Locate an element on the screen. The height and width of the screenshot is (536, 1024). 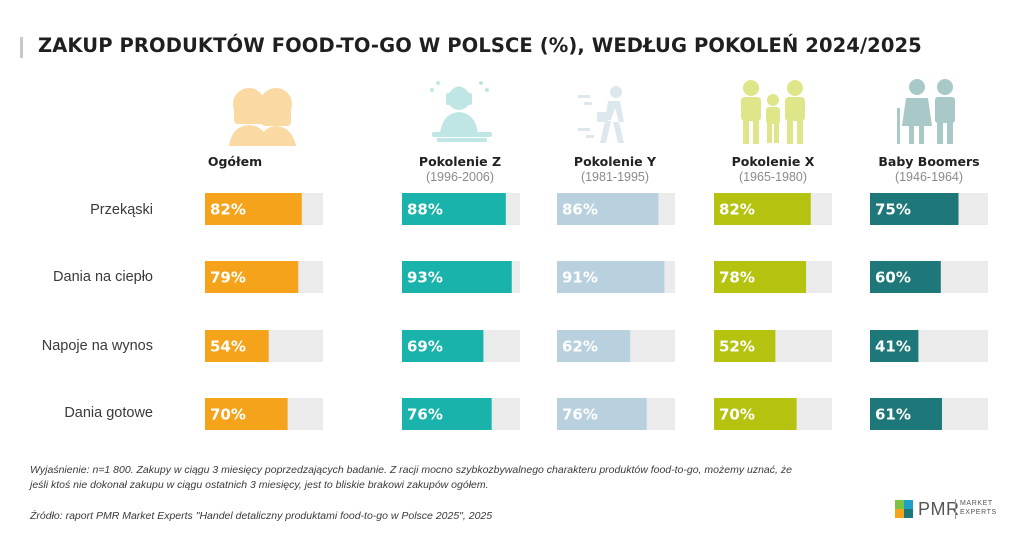
bar-value-label: 52% is located at coordinates (737, 347).